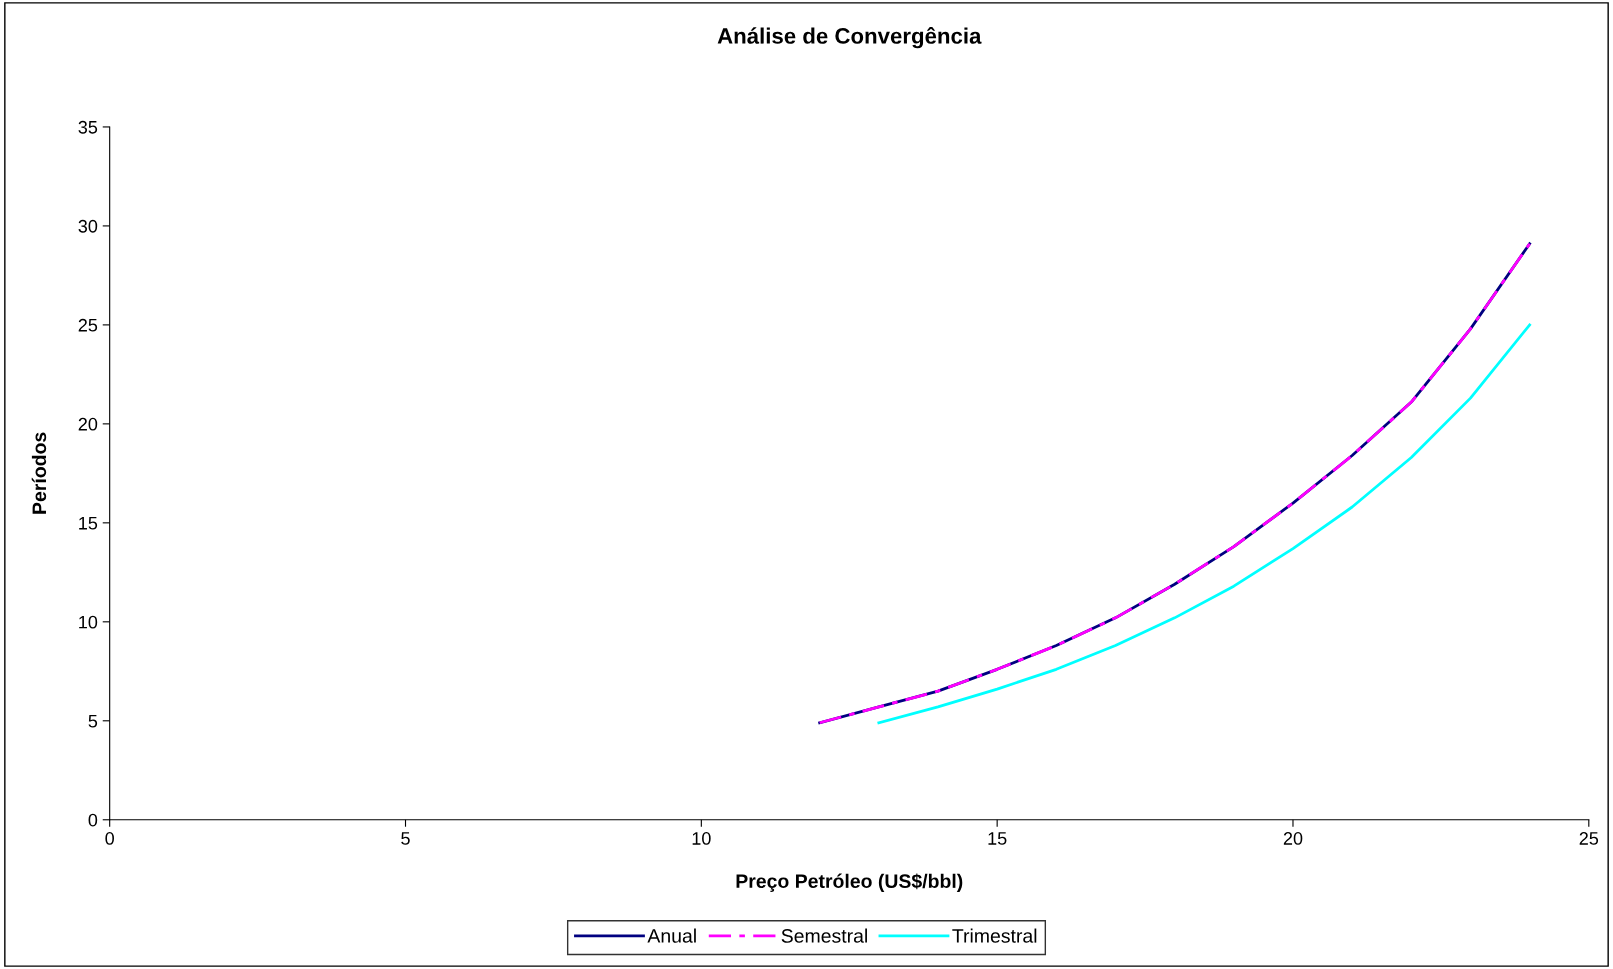 The image size is (1613, 969). I want to click on y-axis-title: Períodos, so click(39, 473).